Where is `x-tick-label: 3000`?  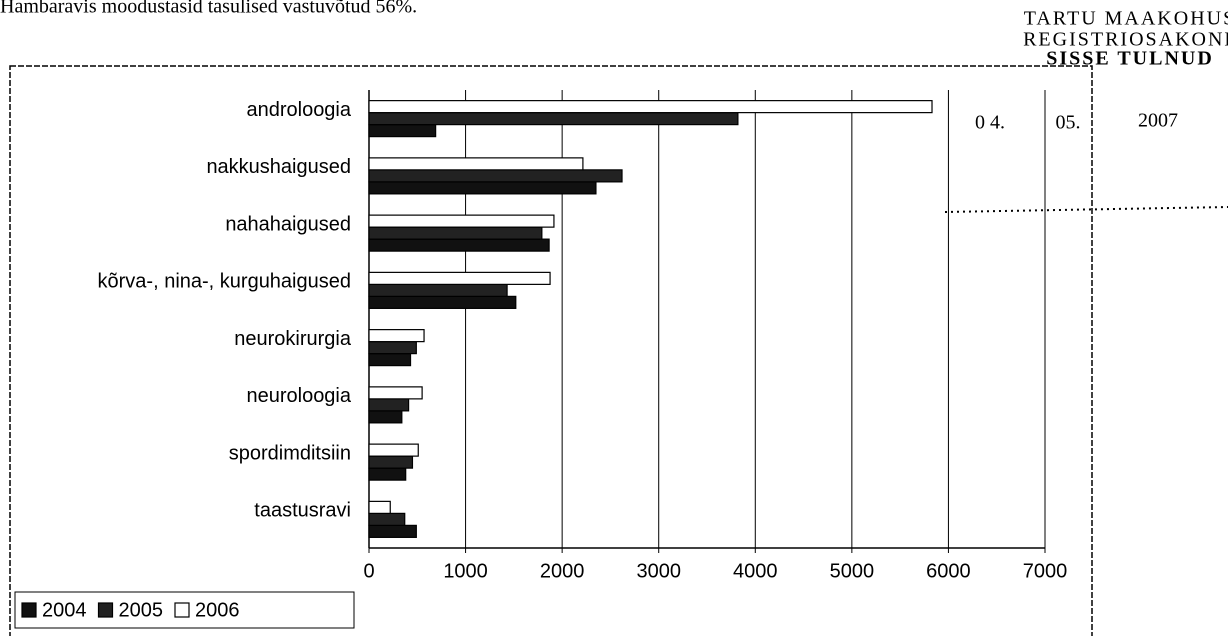 x-tick-label: 3000 is located at coordinates (658, 571).